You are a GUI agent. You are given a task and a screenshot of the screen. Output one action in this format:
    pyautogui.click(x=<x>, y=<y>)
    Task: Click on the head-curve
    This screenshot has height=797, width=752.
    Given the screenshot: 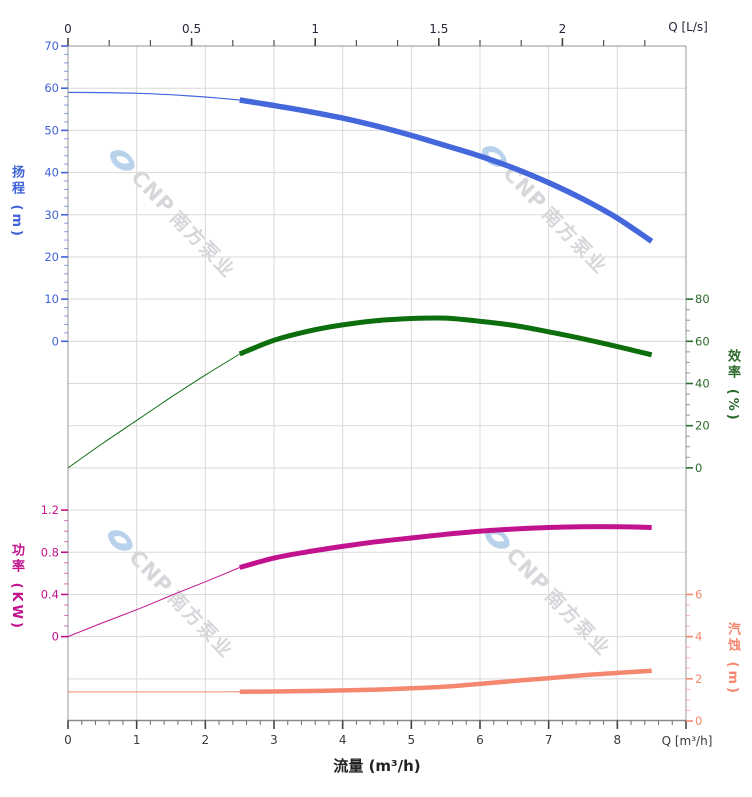 What is the action you would take?
    pyautogui.click(x=446, y=170)
    